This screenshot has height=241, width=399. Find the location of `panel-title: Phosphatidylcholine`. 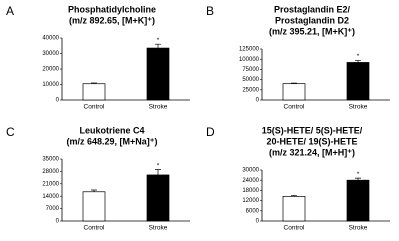

panel-title: Phosphatidylcholine is located at coordinates (112, 9).